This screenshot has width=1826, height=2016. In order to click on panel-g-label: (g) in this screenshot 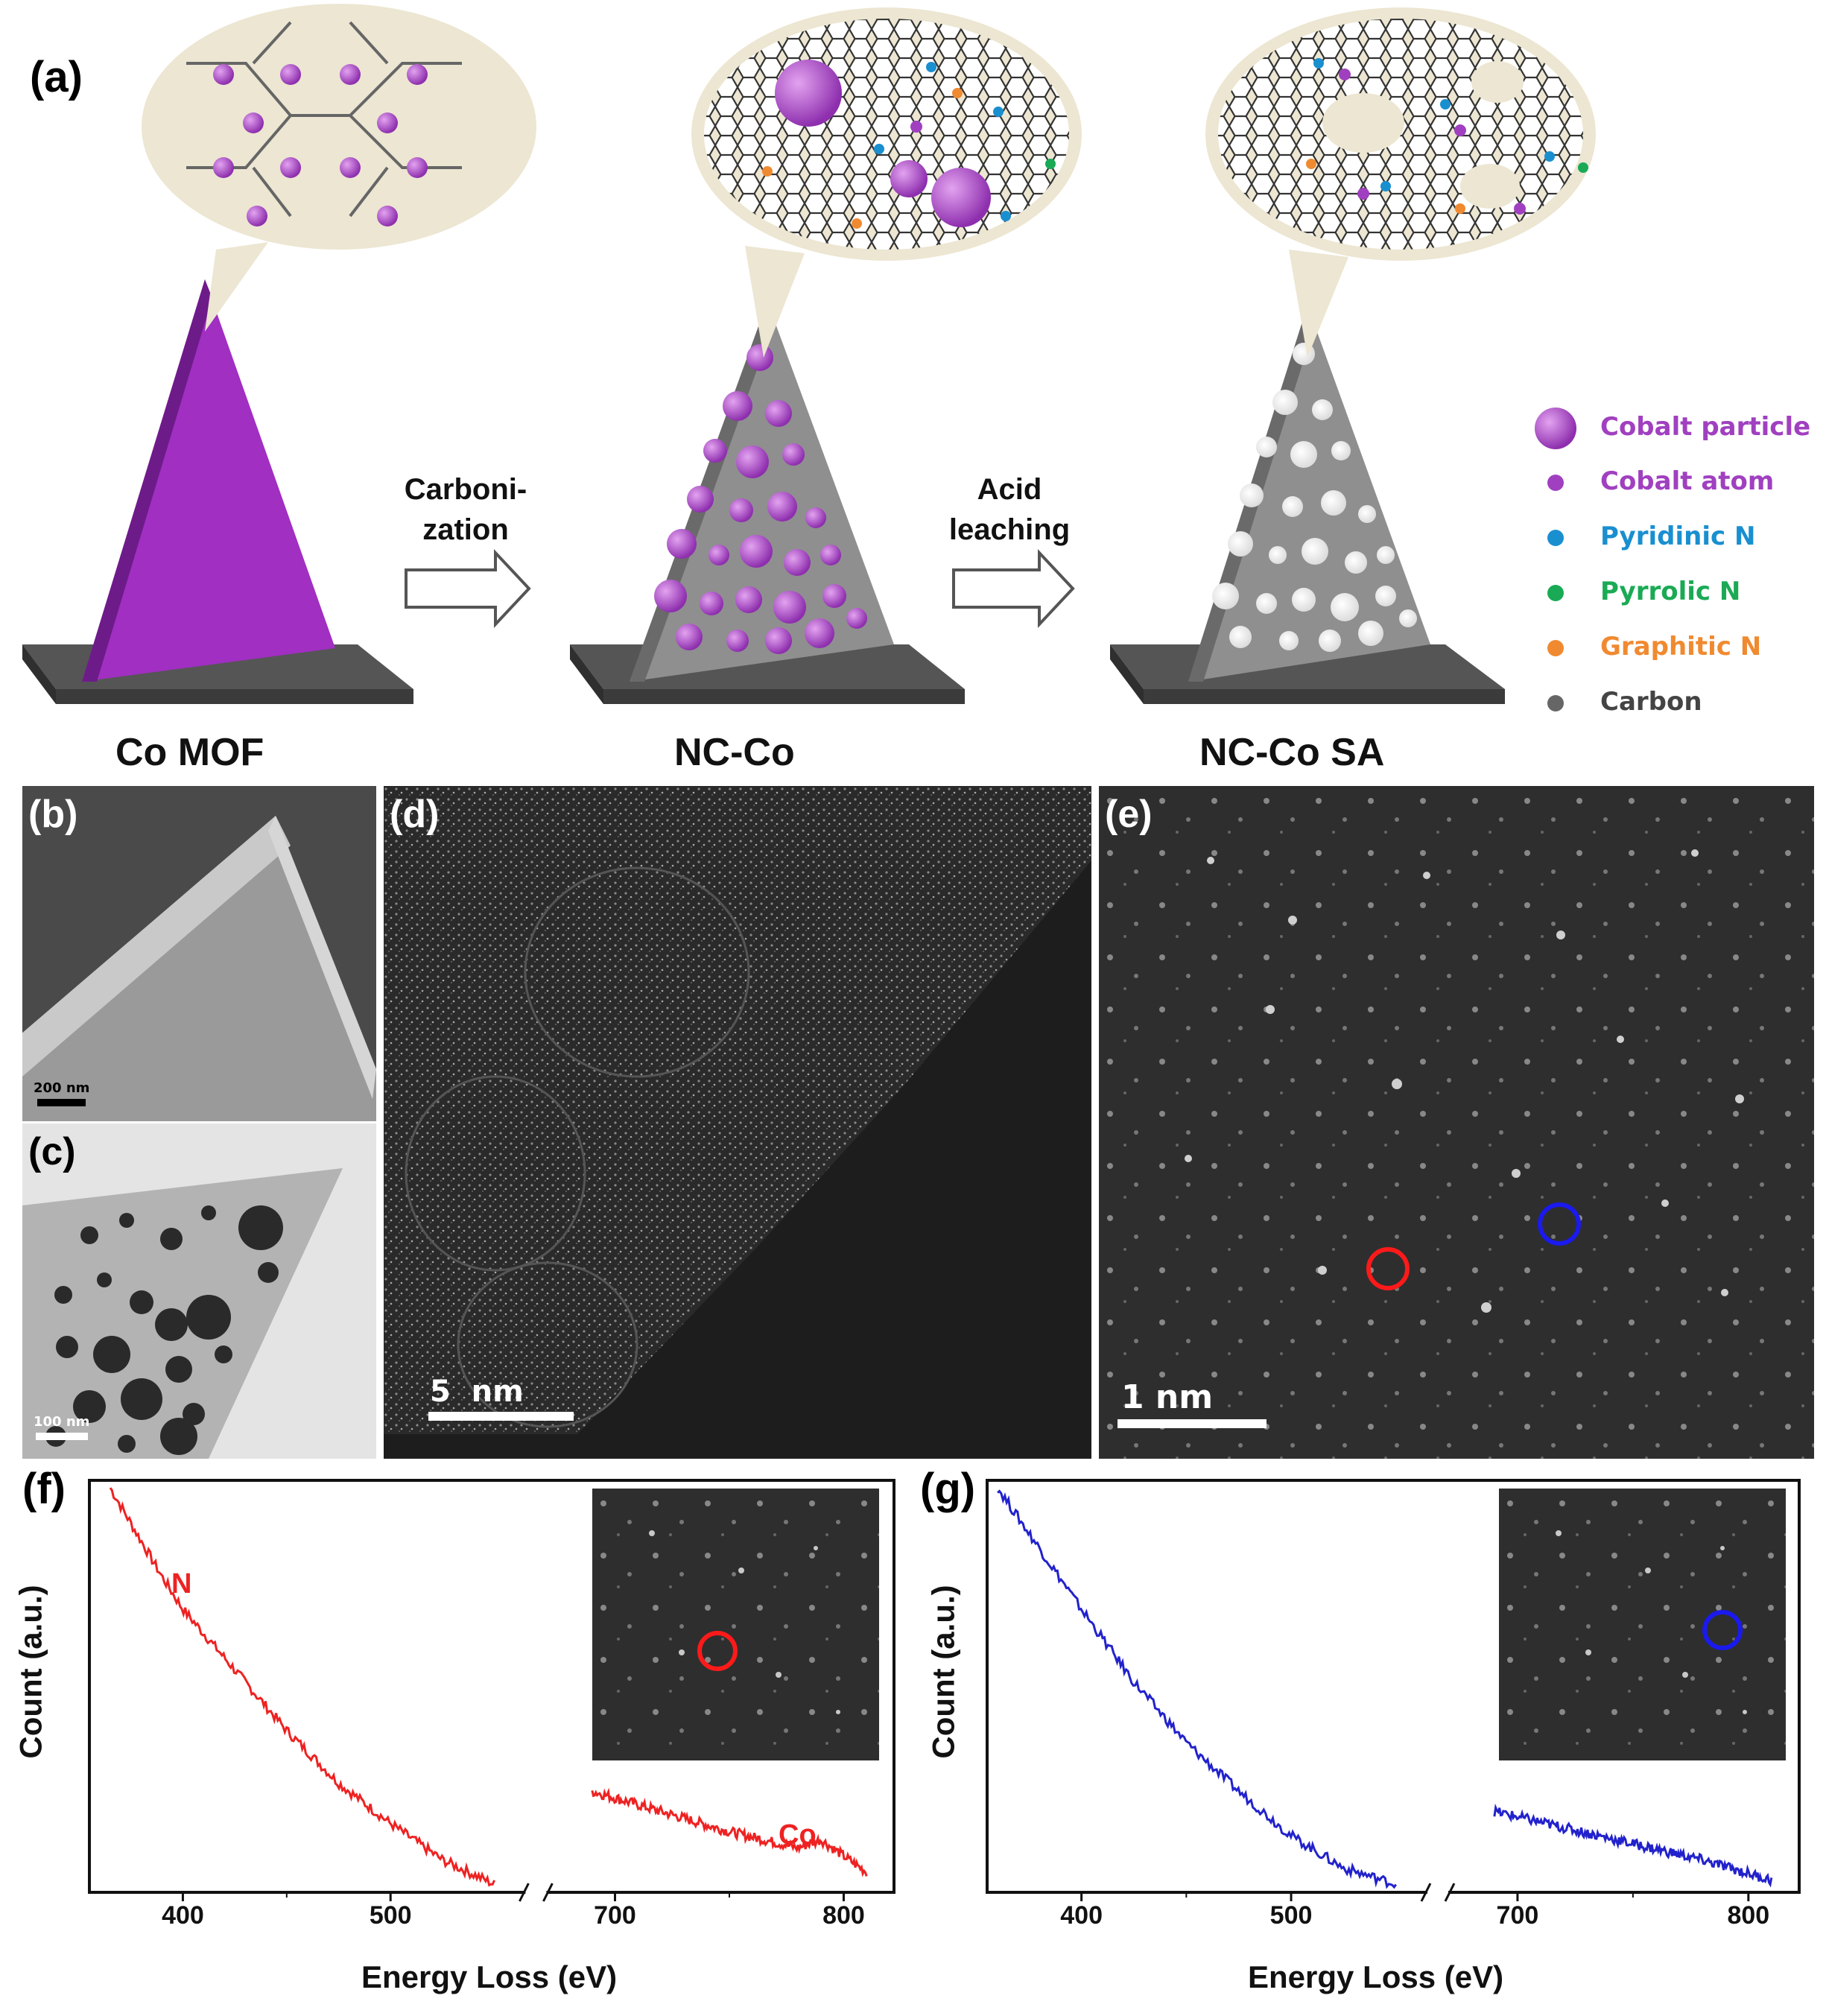, I will do `click(948, 1489)`.